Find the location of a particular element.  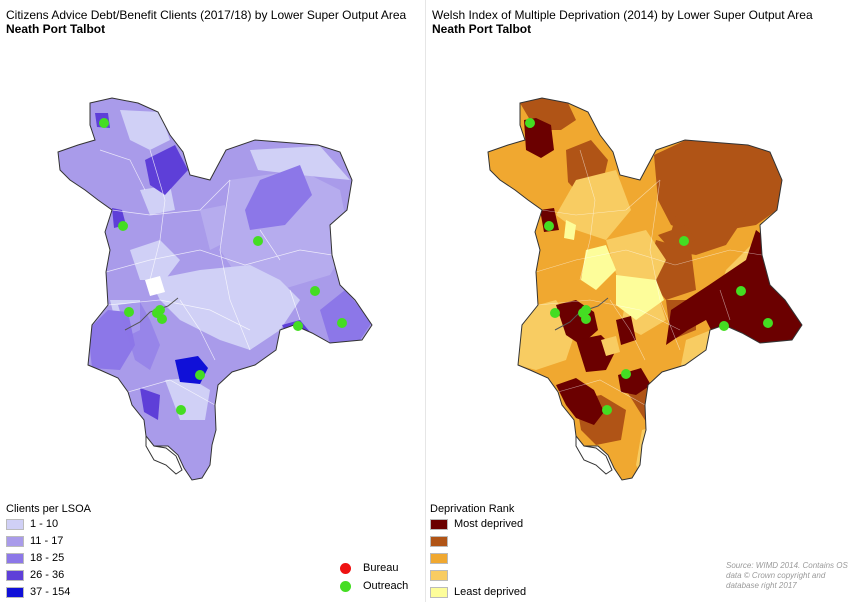

panel-divider is located at coordinates (425, 301).